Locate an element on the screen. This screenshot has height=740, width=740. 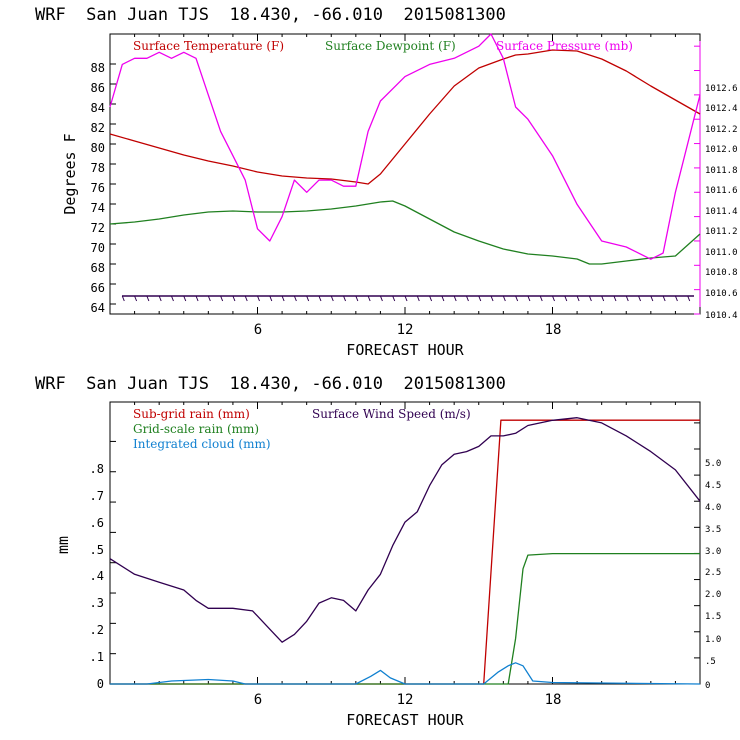
legend-subgrid-rain: Sub-grid rain (mm) is located at coordinates (191, 414).